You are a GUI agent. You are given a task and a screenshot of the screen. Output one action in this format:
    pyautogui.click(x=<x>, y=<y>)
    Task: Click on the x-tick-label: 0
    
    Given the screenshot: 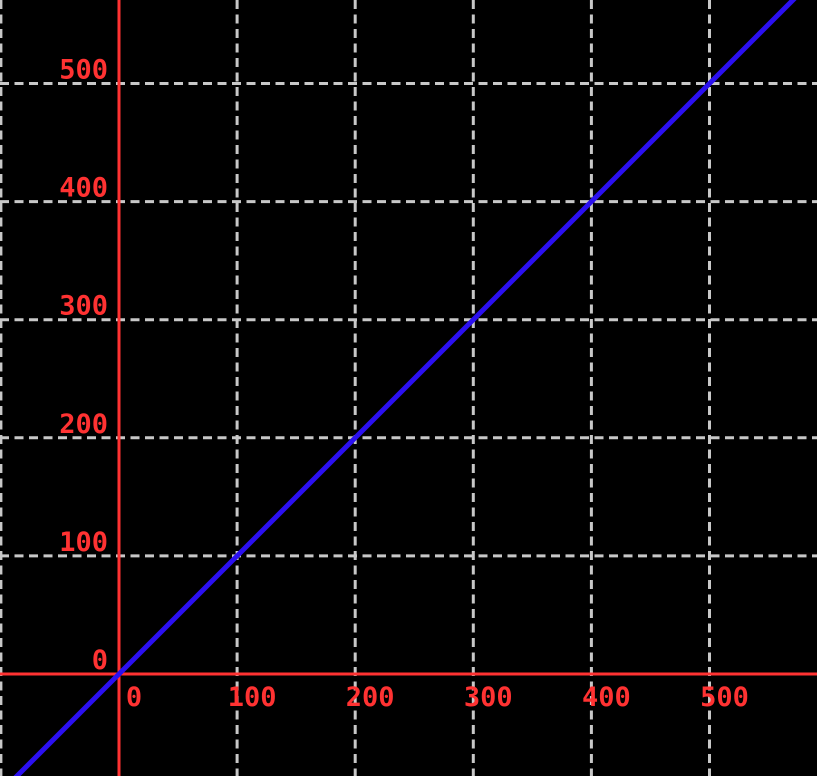 What is the action you would take?
    pyautogui.click(x=134, y=697)
    